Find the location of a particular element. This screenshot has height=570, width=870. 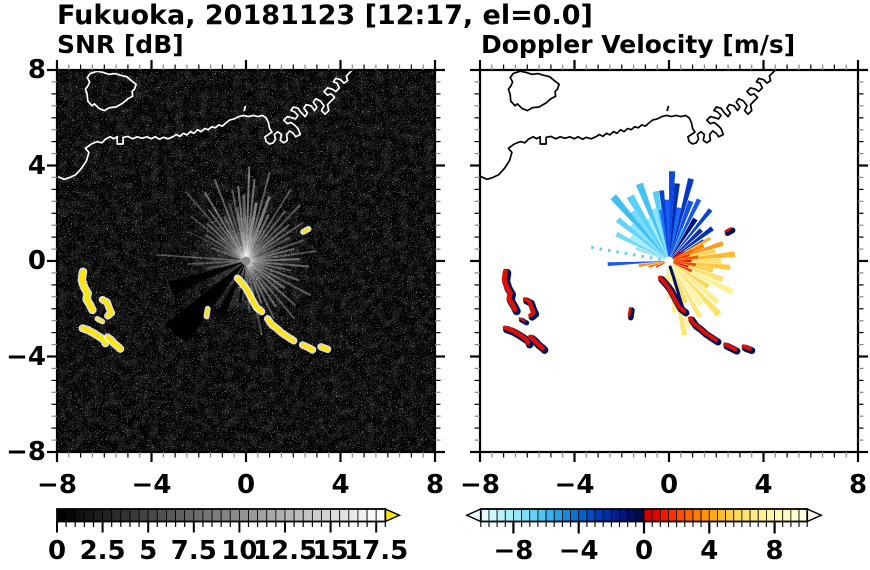

snr-colorbar-label: 7.5 is located at coordinates (193, 551).